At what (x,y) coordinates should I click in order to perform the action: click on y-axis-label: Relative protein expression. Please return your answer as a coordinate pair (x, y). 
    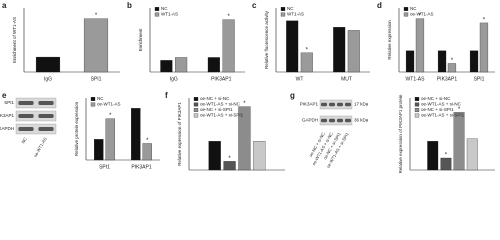
    Looking at the image, I should click on (76, 128).